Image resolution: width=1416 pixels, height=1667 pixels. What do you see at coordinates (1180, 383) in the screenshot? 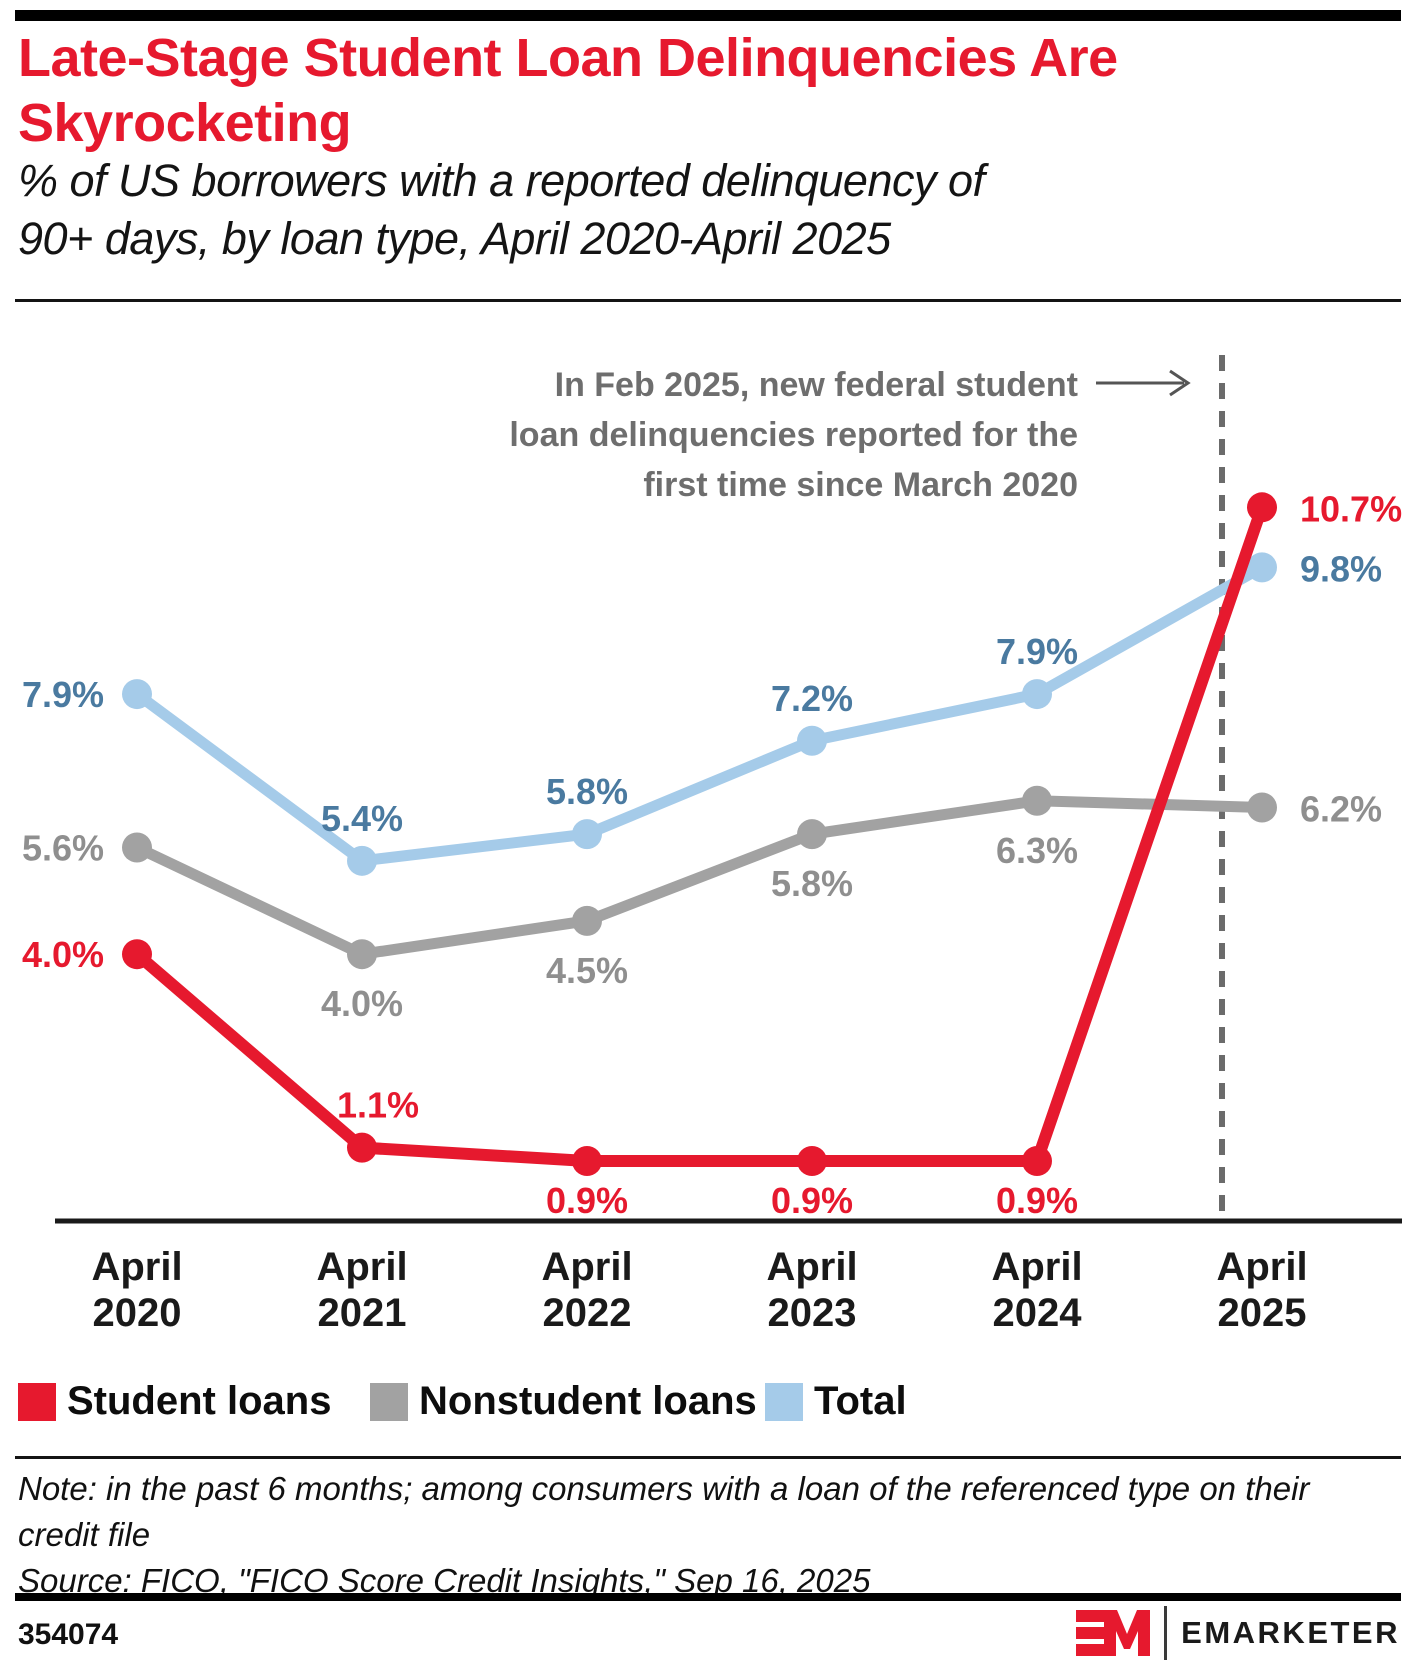
I see `annotation-arrow-head-icon` at bounding box center [1180, 383].